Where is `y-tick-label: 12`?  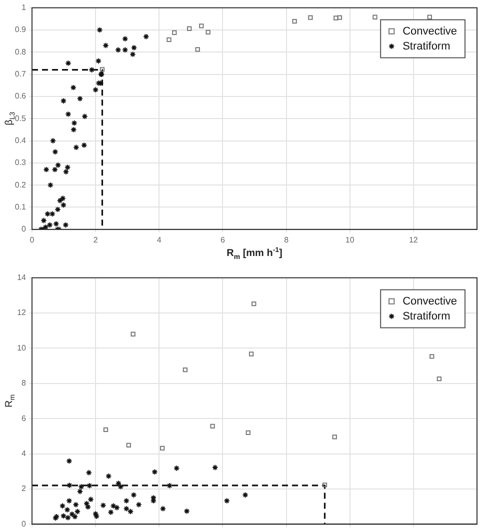
y-tick-label: 12 is located at coordinates (22, 313).